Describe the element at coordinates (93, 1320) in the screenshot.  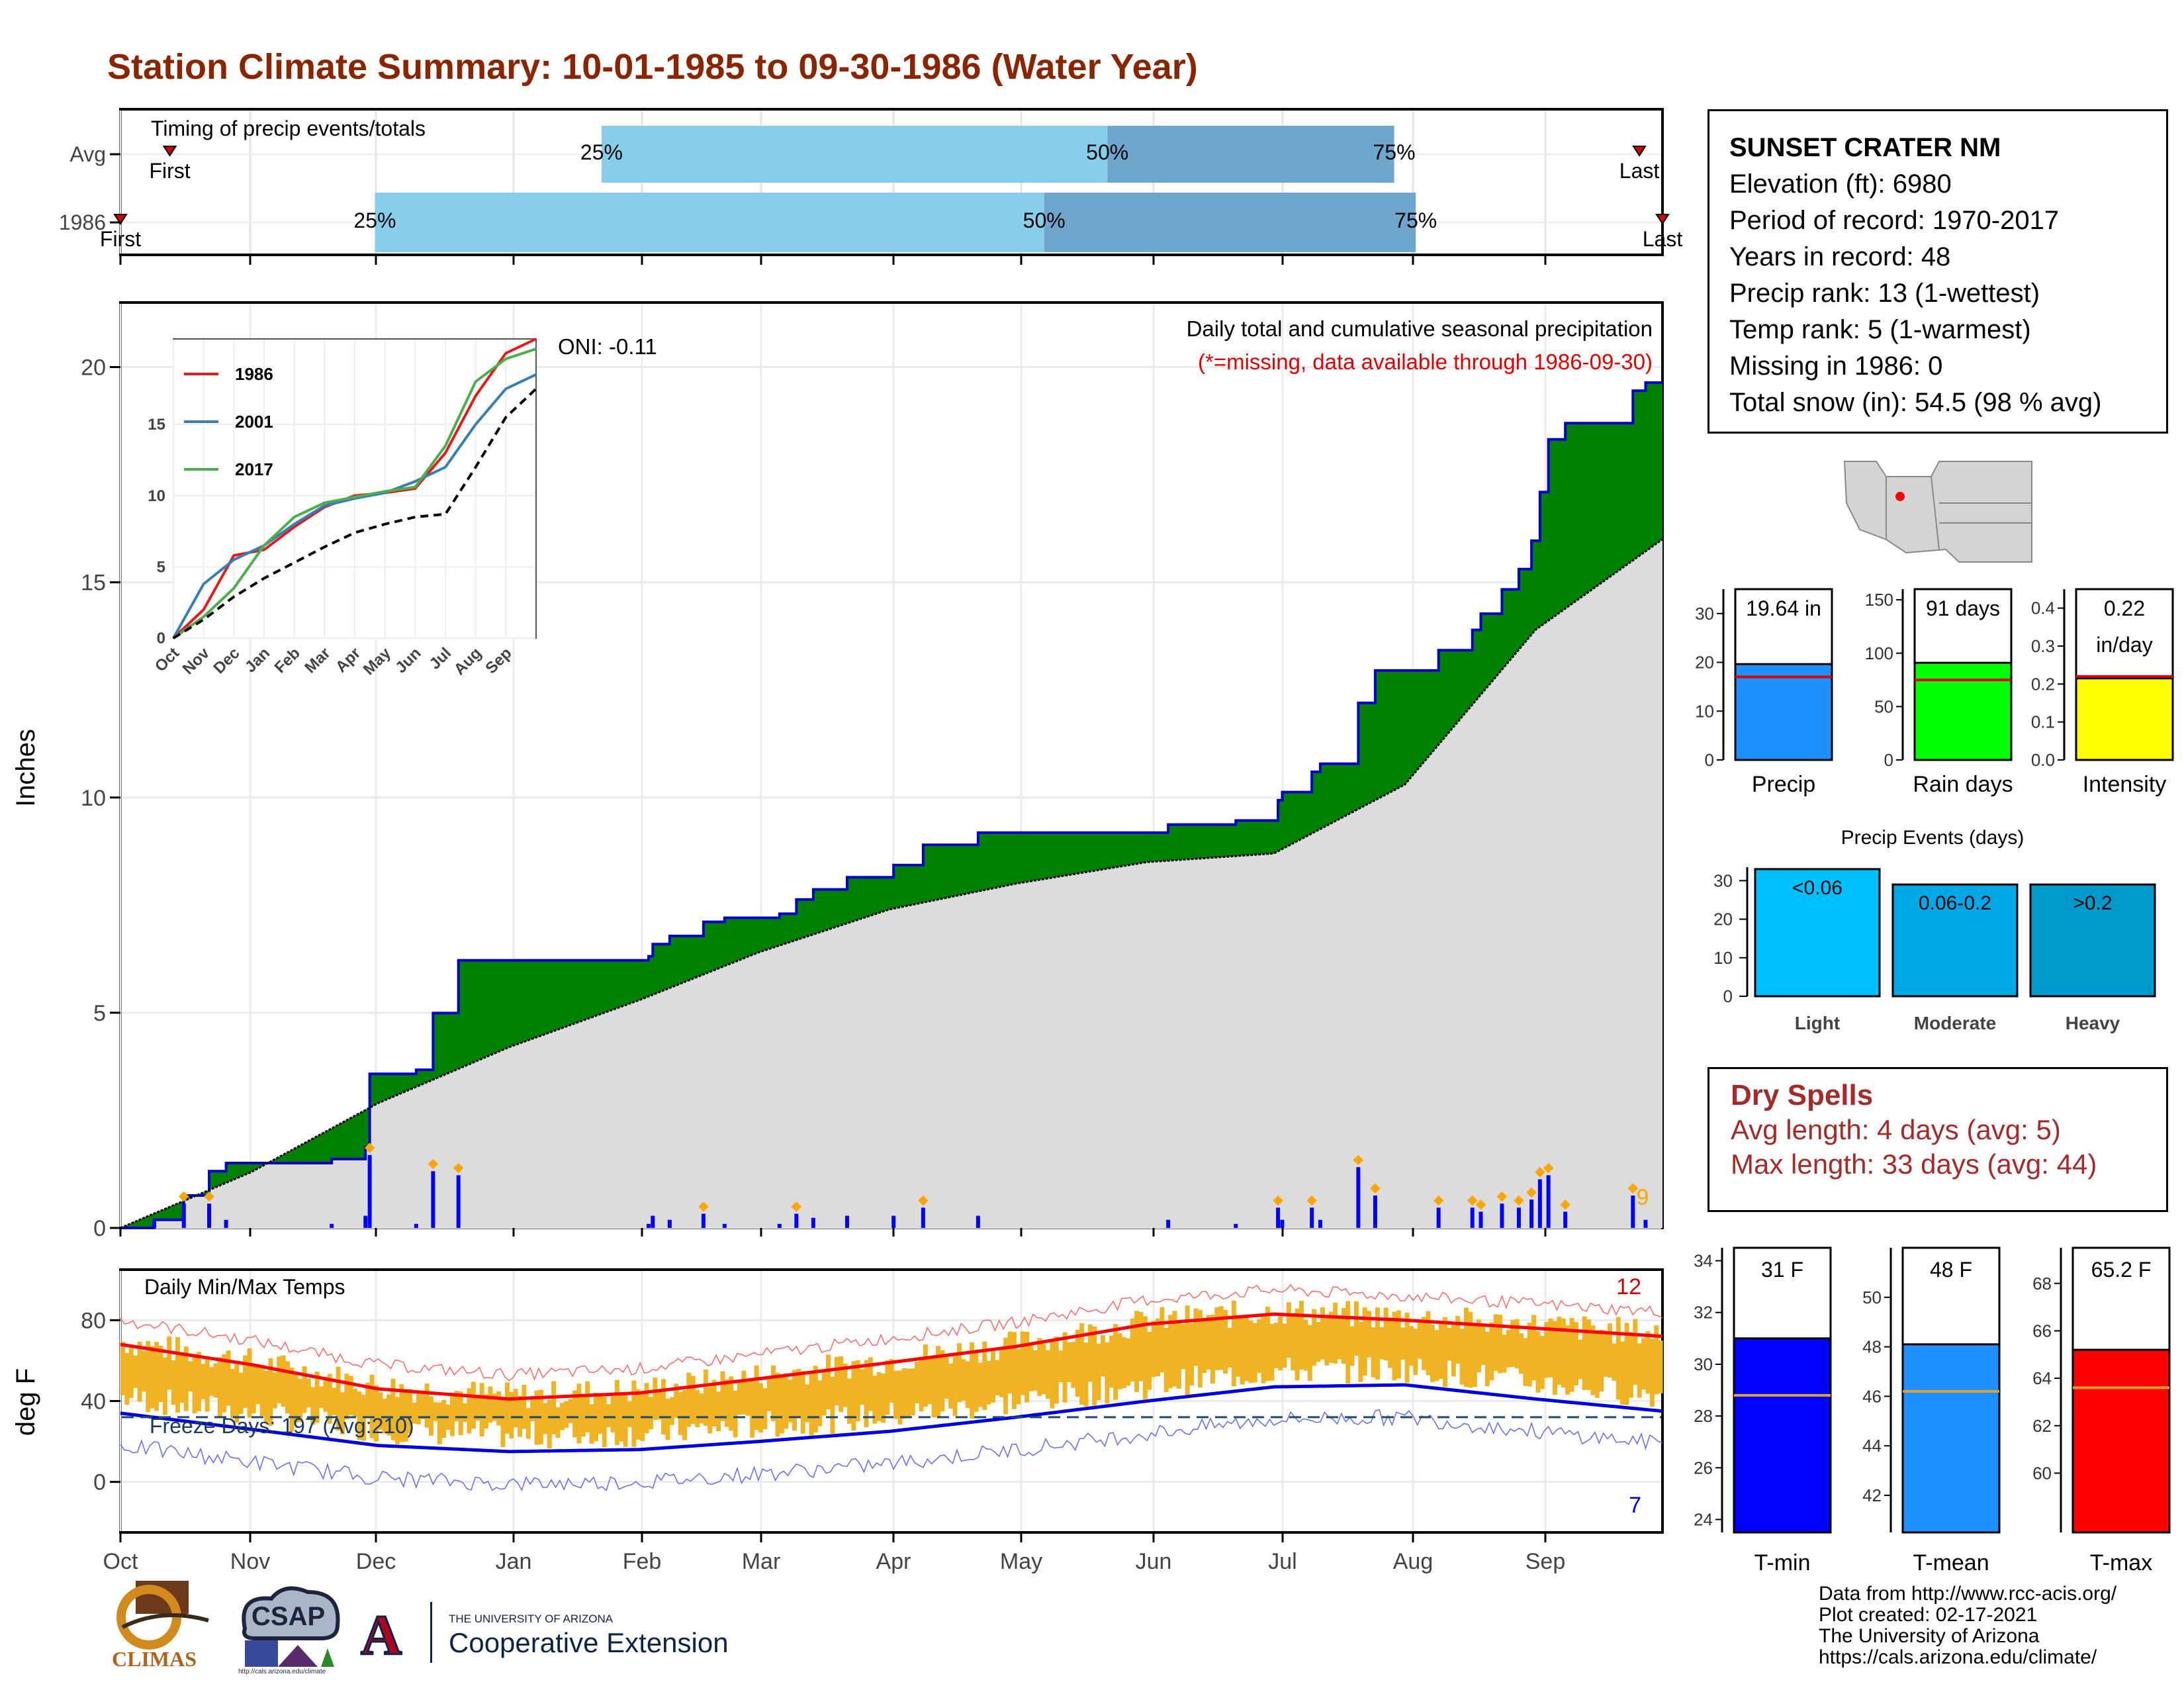
I see `temp-y-tick-label: 80` at that location.